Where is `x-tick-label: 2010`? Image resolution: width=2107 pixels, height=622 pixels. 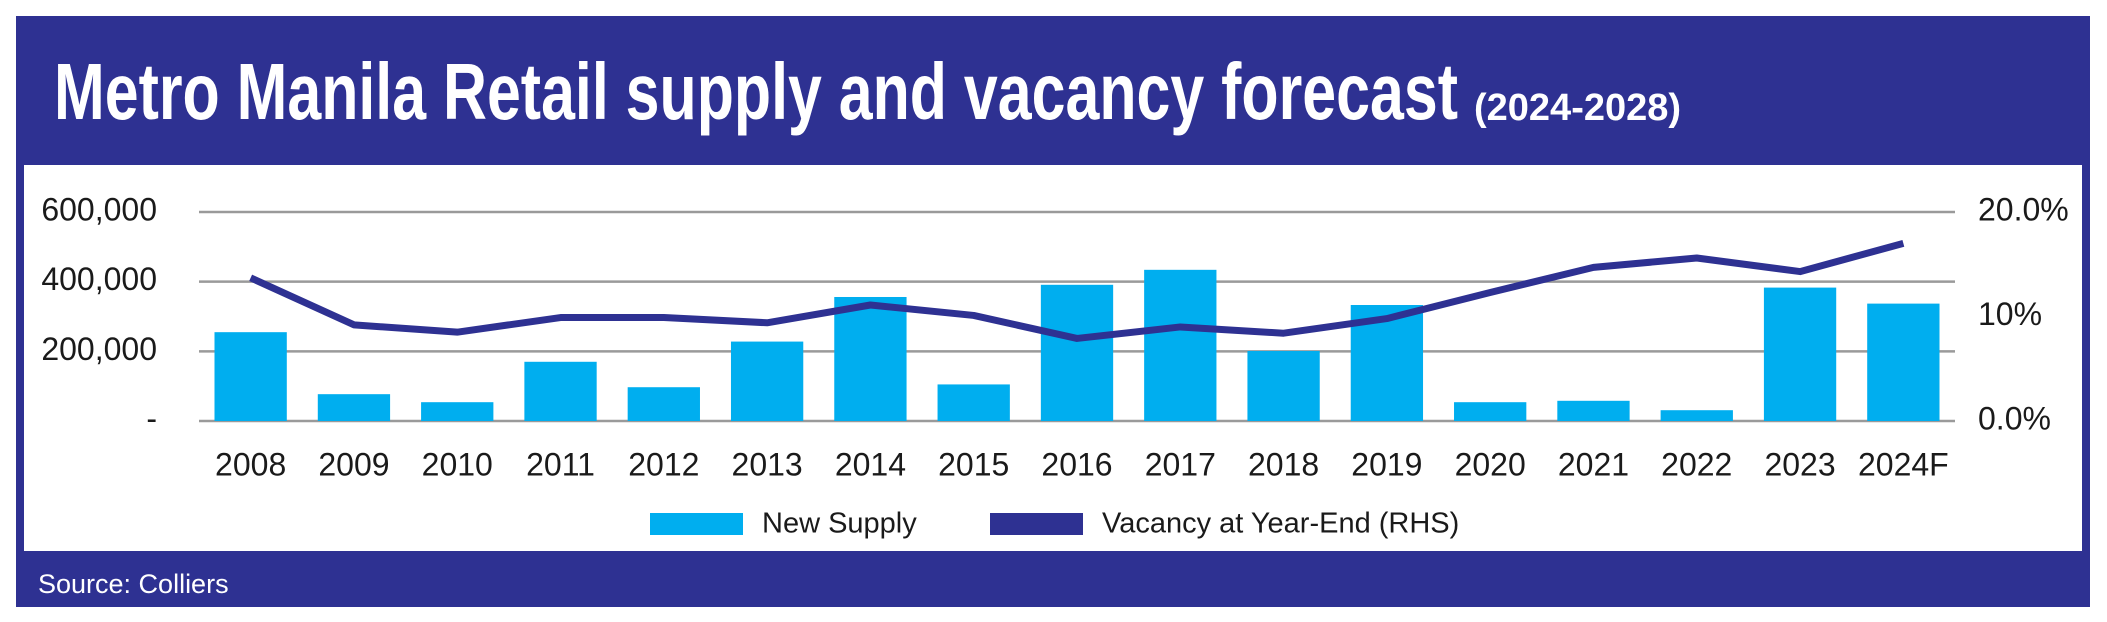
x-tick-label: 2010 is located at coordinates (457, 464).